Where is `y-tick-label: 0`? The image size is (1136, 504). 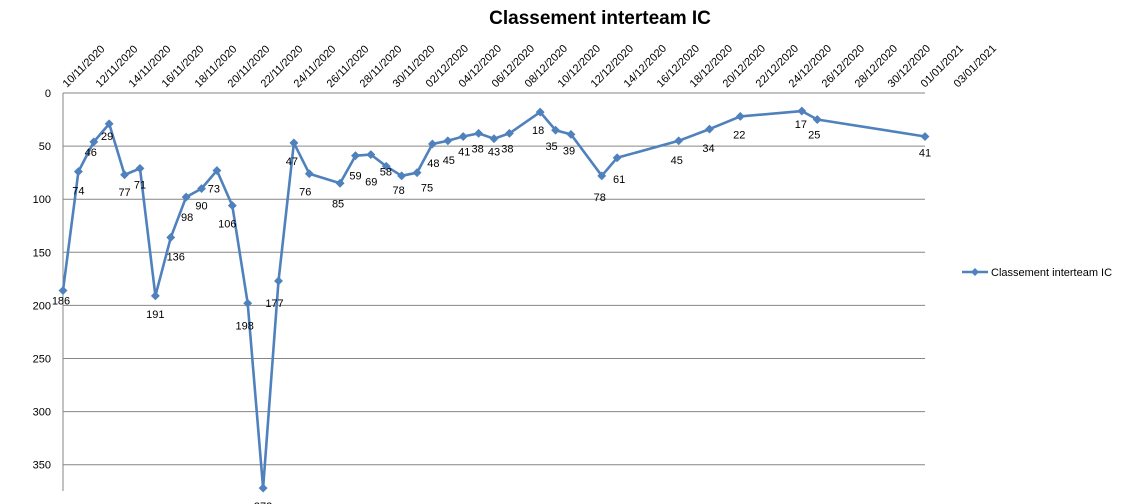
y-tick-label: 0 is located at coordinates (48, 94).